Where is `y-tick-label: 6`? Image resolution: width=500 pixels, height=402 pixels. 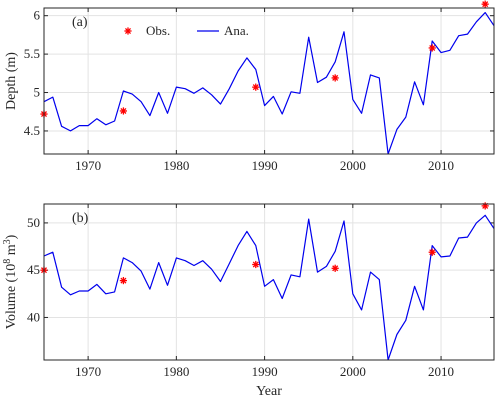
y-tick-label: 6 is located at coordinates (37, 15).